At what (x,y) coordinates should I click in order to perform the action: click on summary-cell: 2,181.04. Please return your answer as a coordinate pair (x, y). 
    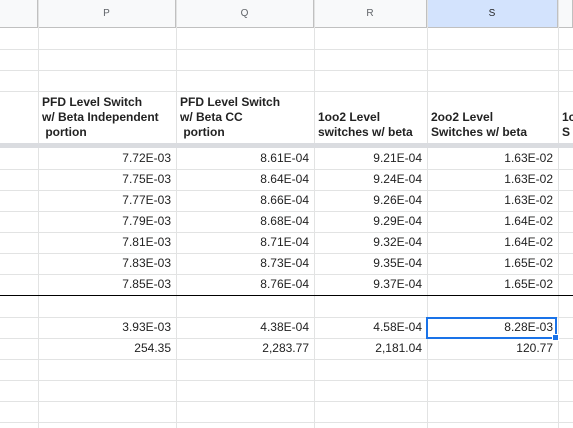
    Looking at the image, I should click on (398, 348).